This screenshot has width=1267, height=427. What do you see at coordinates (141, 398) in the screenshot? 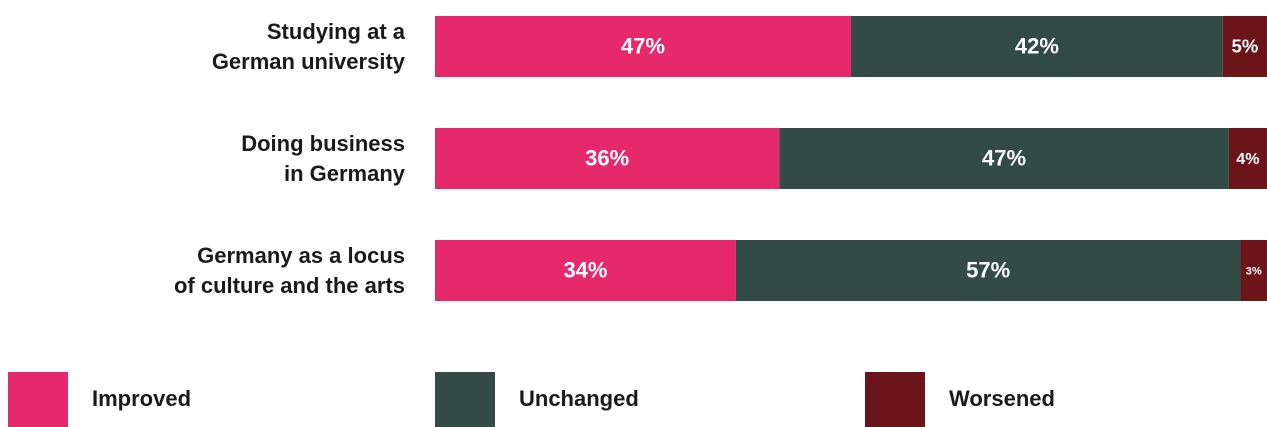
I see `legend-label: Improved` at bounding box center [141, 398].